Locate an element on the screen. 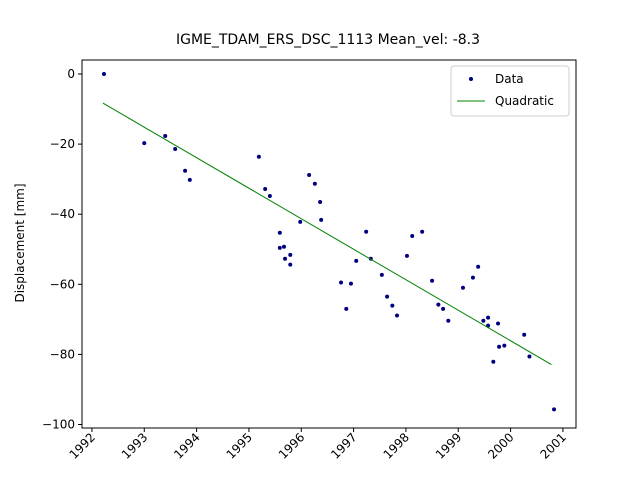 Image resolution: width=640 pixels, height=480 pixels. legend-label: Data is located at coordinates (509, 79).